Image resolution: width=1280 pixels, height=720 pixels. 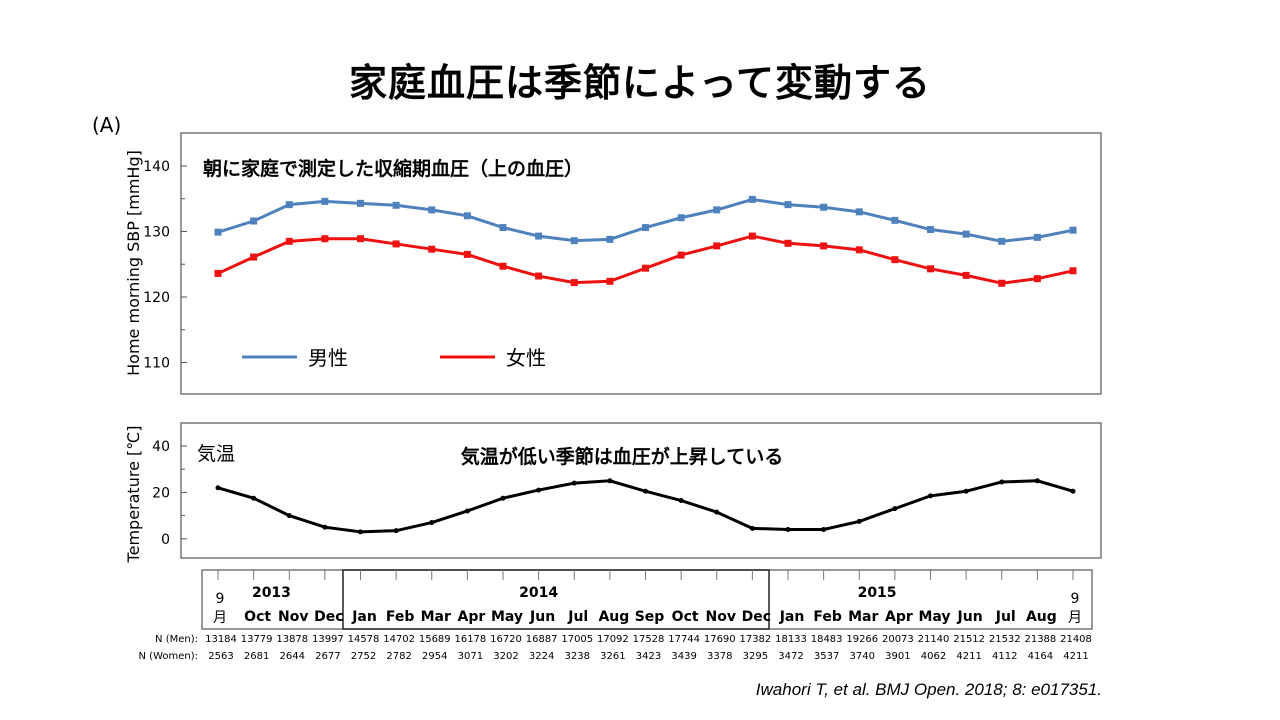 What do you see at coordinates (756, 617) in the screenshot?
I see `month-label: Dec` at bounding box center [756, 617].